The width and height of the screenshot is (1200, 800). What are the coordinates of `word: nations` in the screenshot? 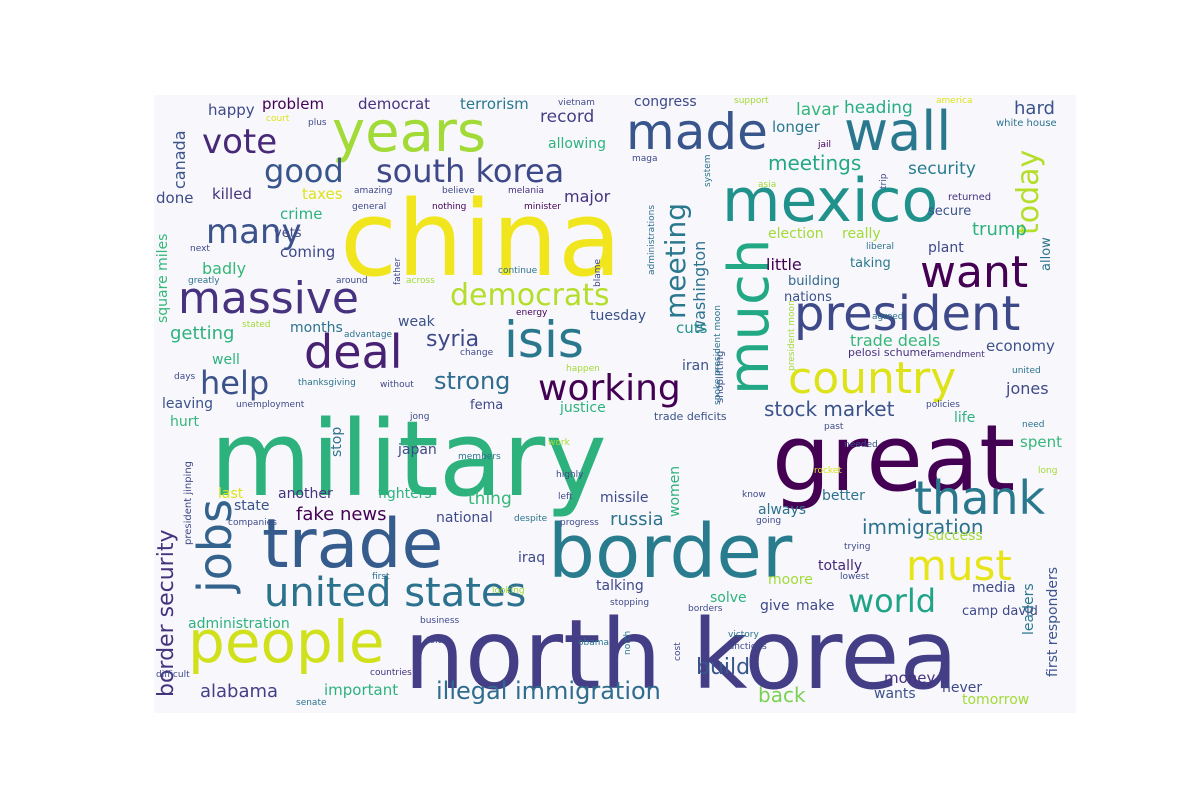 It's located at (808, 297).